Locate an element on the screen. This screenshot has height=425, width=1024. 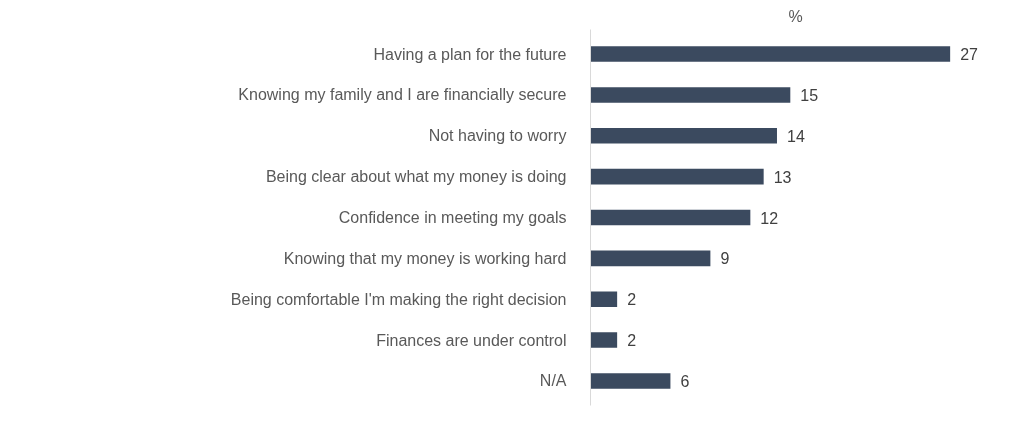
y-tick-label: Not having to worry is located at coordinates (497, 136).